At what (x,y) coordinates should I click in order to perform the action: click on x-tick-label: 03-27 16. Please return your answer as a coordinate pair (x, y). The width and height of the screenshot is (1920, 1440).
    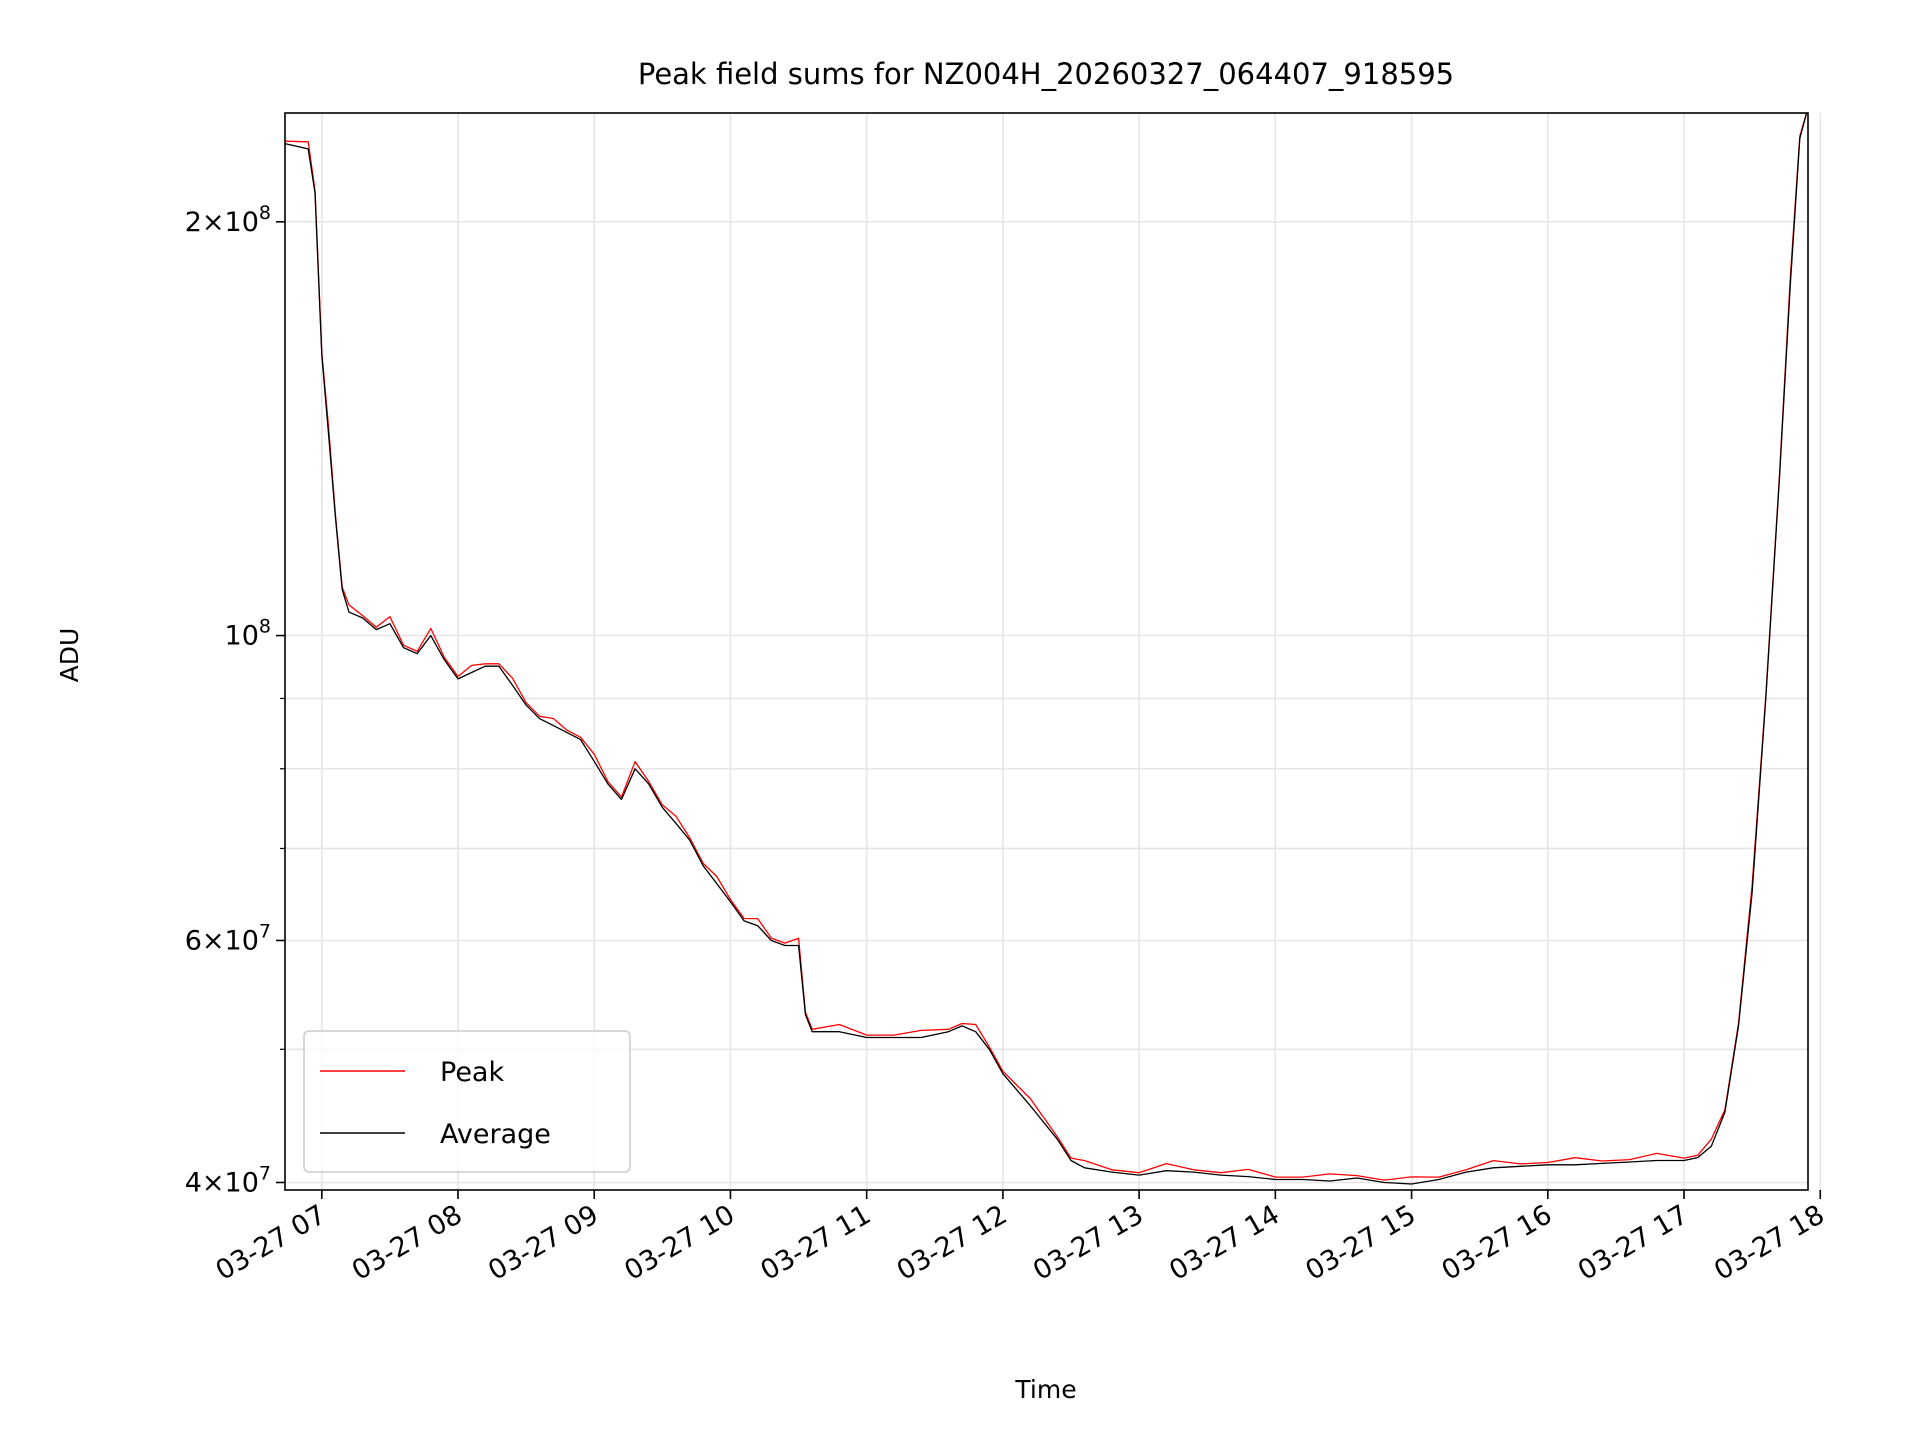
    Looking at the image, I should click on (1497, 1243).